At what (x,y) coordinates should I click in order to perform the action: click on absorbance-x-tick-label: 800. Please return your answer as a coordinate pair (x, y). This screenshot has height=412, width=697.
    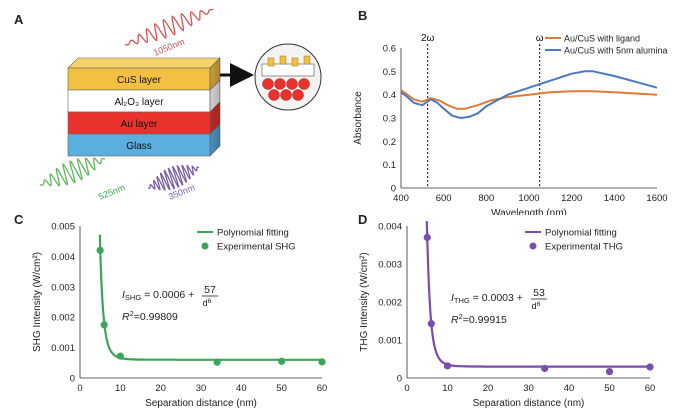
    Looking at the image, I should click on (486, 198).